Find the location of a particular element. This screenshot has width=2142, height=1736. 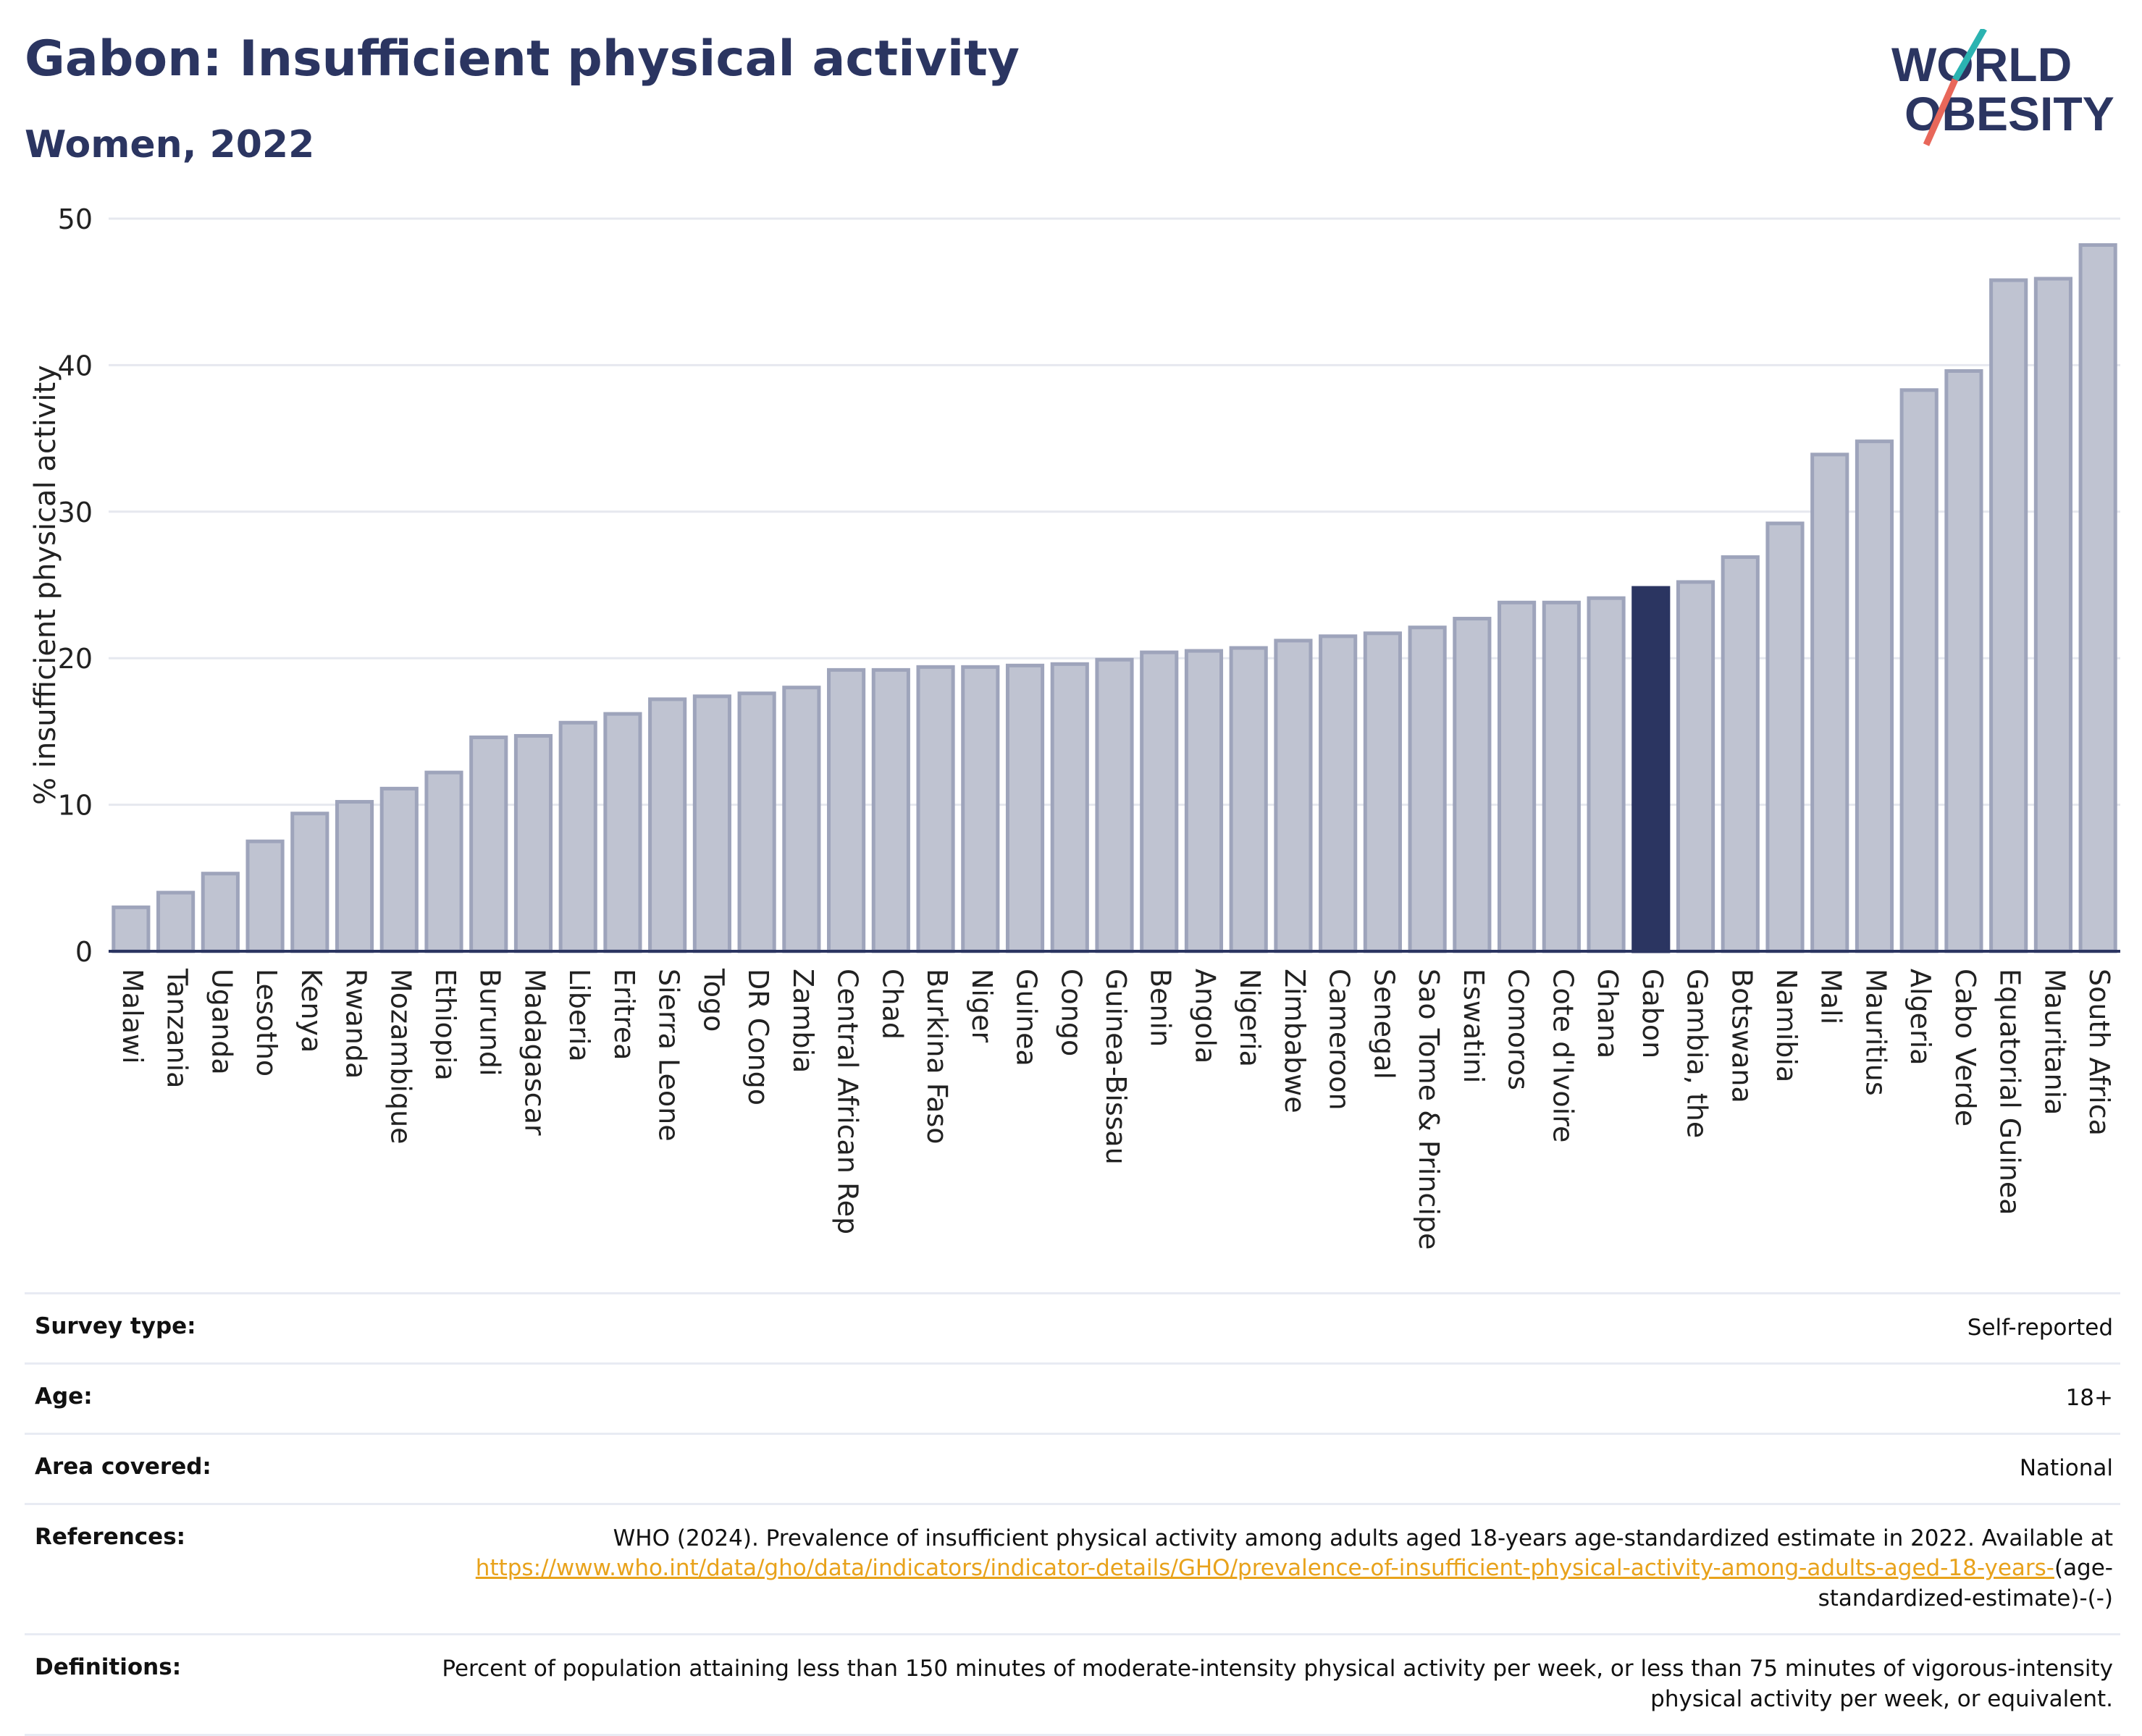

bar-cabo-verde is located at coordinates (1963, 660).